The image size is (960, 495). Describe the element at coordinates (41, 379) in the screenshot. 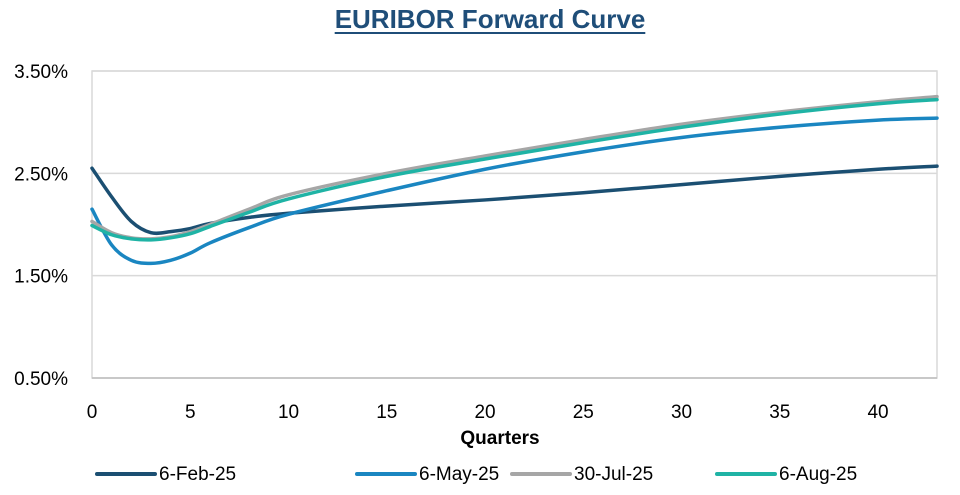

I see `y-tick-label: 0.50%` at that location.